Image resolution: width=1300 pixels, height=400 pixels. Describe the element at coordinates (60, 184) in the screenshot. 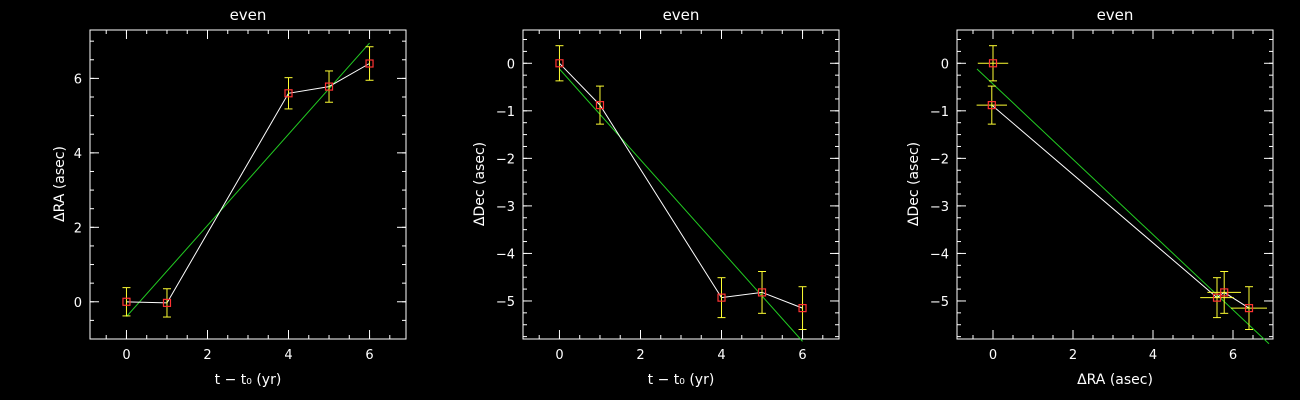

I see `y-axis-label: ΔRA (asec)` at that location.